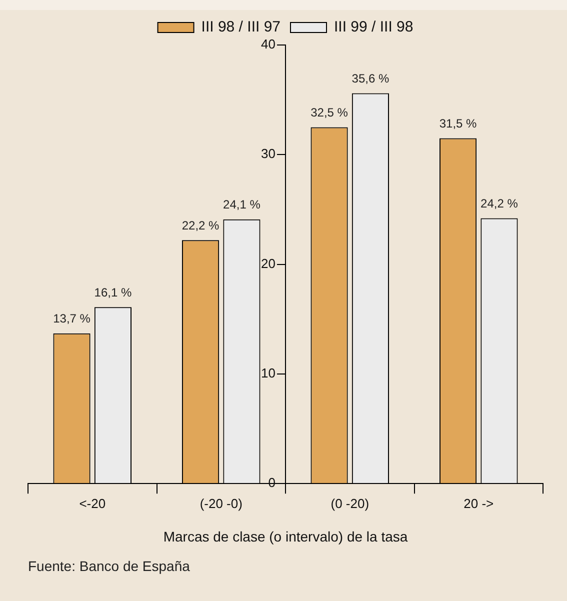 This screenshot has height=601, width=567. Describe the element at coordinates (72, 319) in the screenshot. I see `data-label: 13,7 %` at that location.